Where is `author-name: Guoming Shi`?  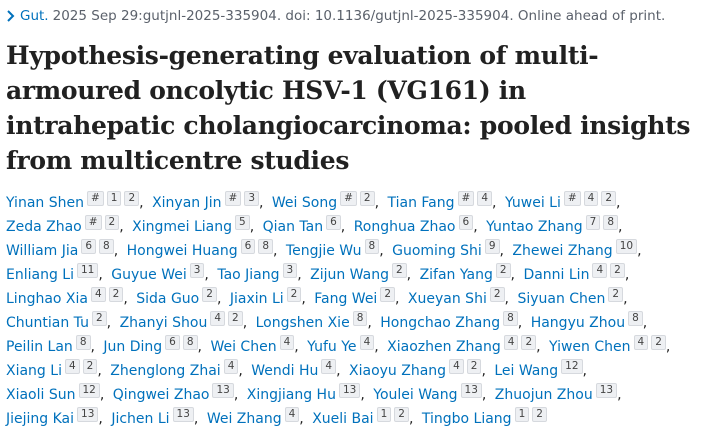 author-name: Guoming Shi is located at coordinates (437, 251).